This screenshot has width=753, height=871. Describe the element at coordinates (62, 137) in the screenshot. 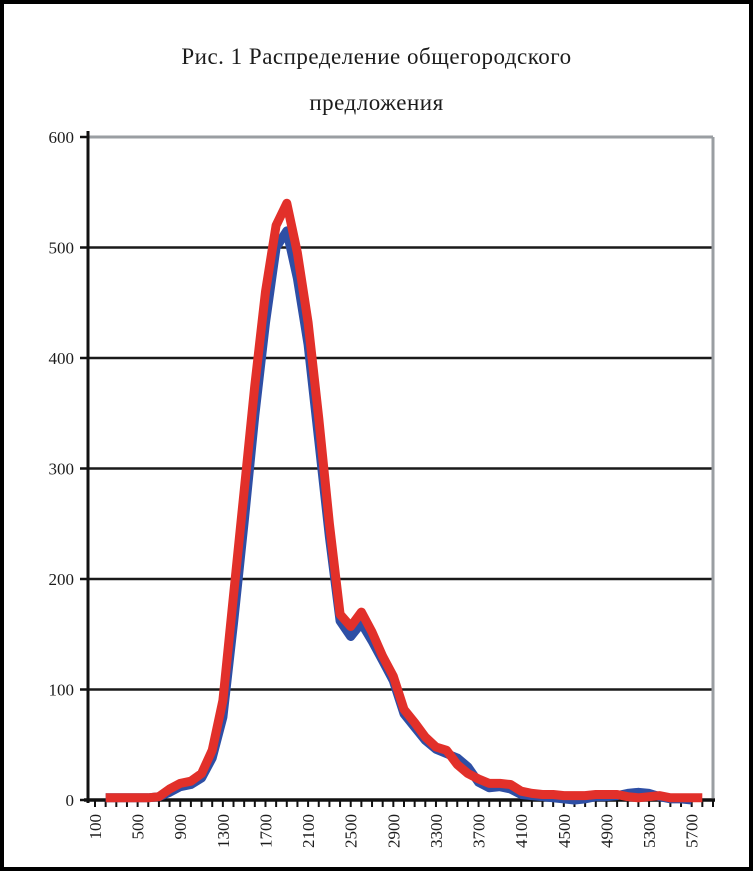

I see `y-tick-label-600: 600` at that location.